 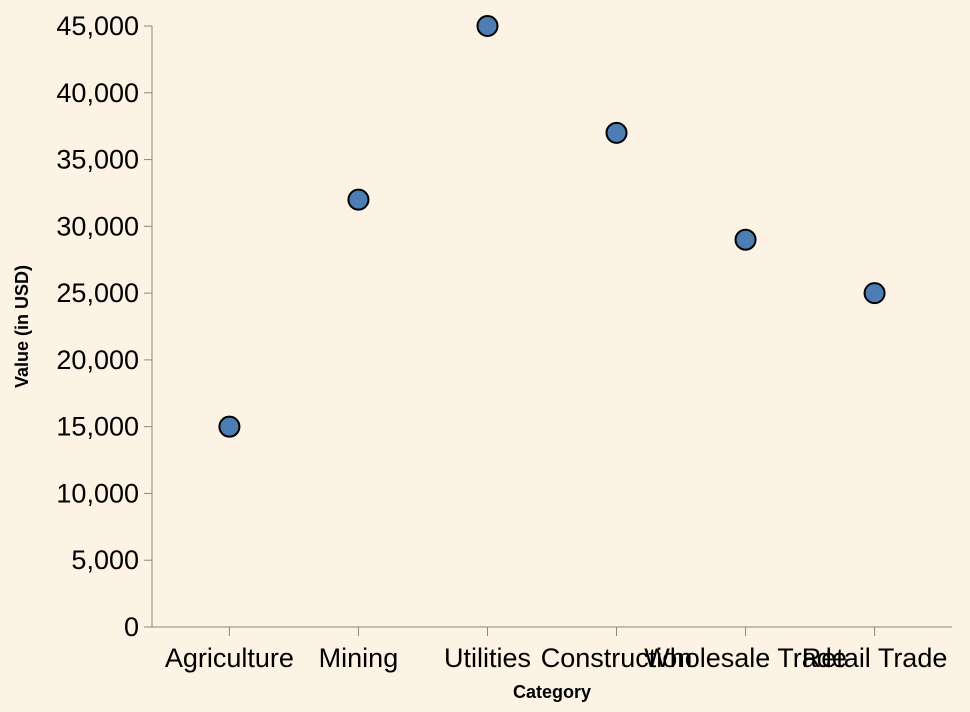 What do you see at coordinates (105, 560) in the screenshot?
I see `y-tick-label: 5,000` at bounding box center [105, 560].